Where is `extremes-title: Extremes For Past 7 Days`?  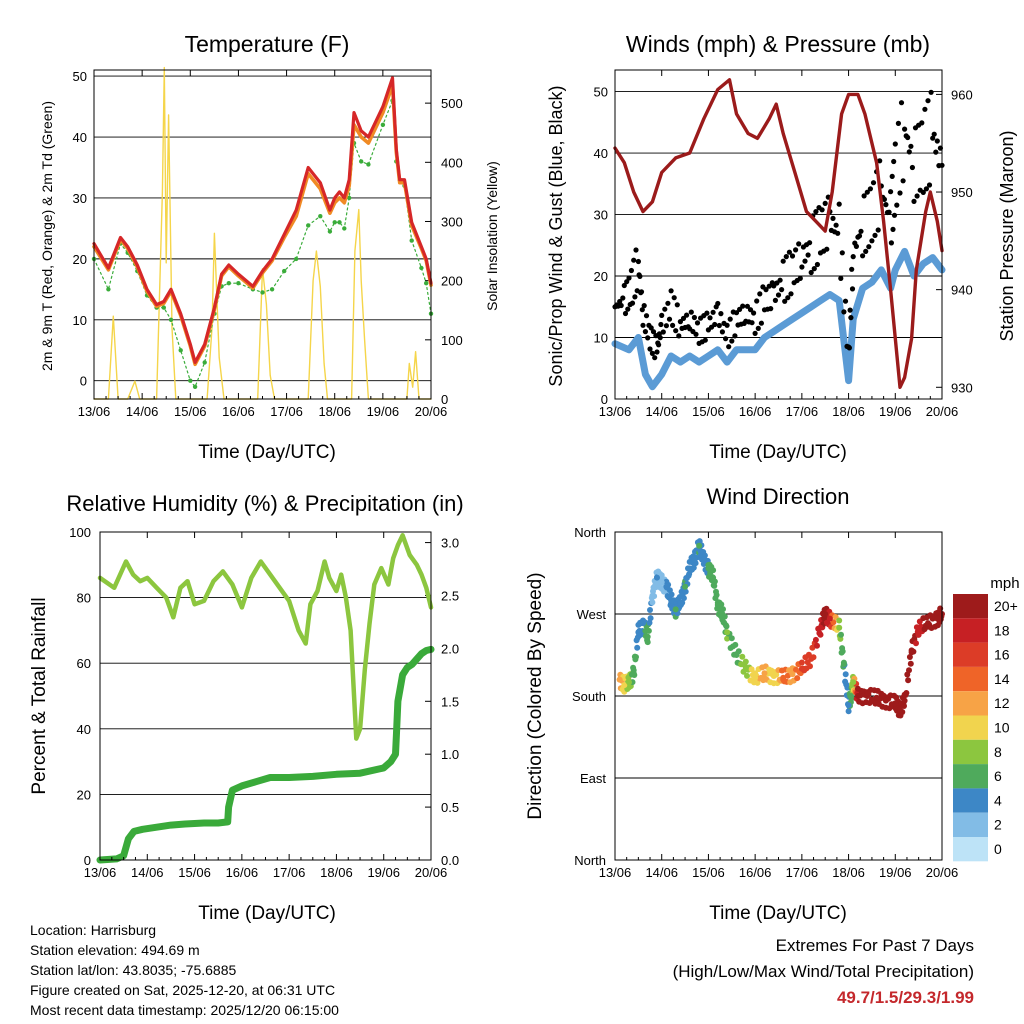 extremes-title: Extremes For Past 7 Days is located at coordinates (874, 945).